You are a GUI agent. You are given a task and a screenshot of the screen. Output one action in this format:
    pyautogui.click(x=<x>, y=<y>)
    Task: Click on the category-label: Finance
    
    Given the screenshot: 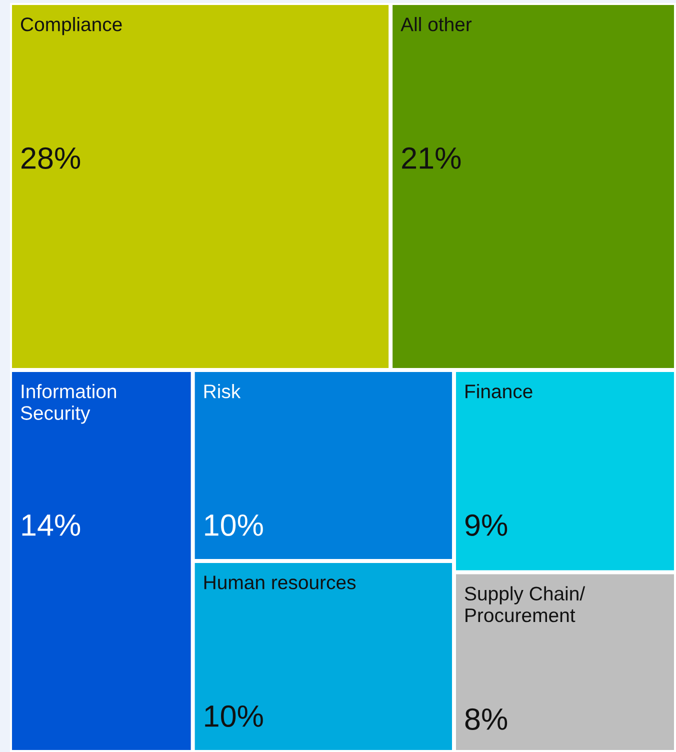 What is the action you would take?
    pyautogui.click(x=499, y=391)
    